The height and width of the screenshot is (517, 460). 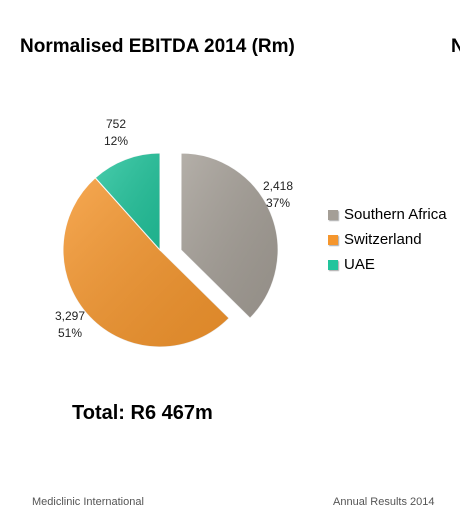 I want to click on legend-label: Southern Africa, so click(x=395, y=214).